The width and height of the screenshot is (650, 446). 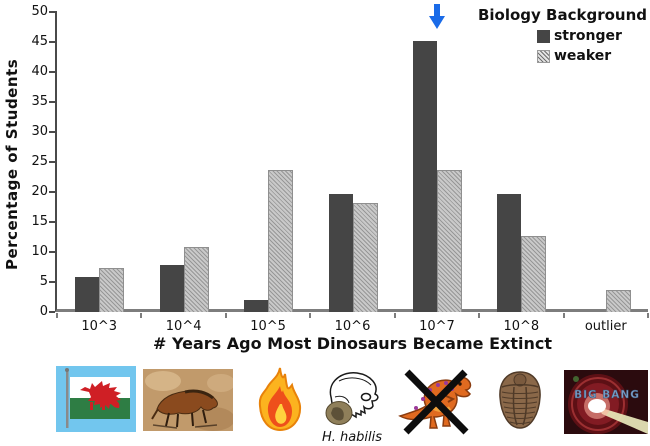 I want to click on ytick-label-25: 25, so click(x=39, y=161).